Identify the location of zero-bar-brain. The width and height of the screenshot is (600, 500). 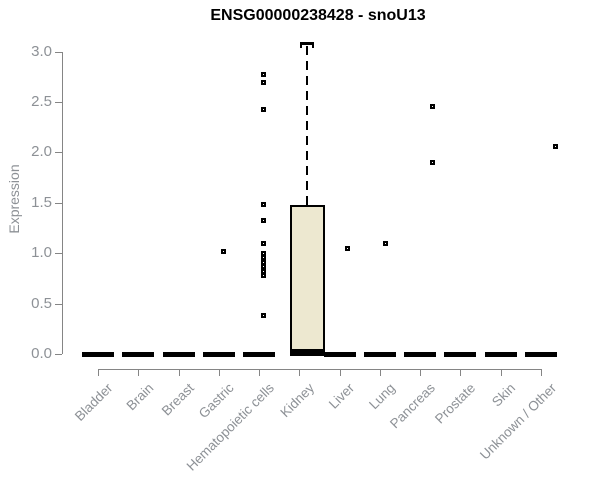
(138, 354).